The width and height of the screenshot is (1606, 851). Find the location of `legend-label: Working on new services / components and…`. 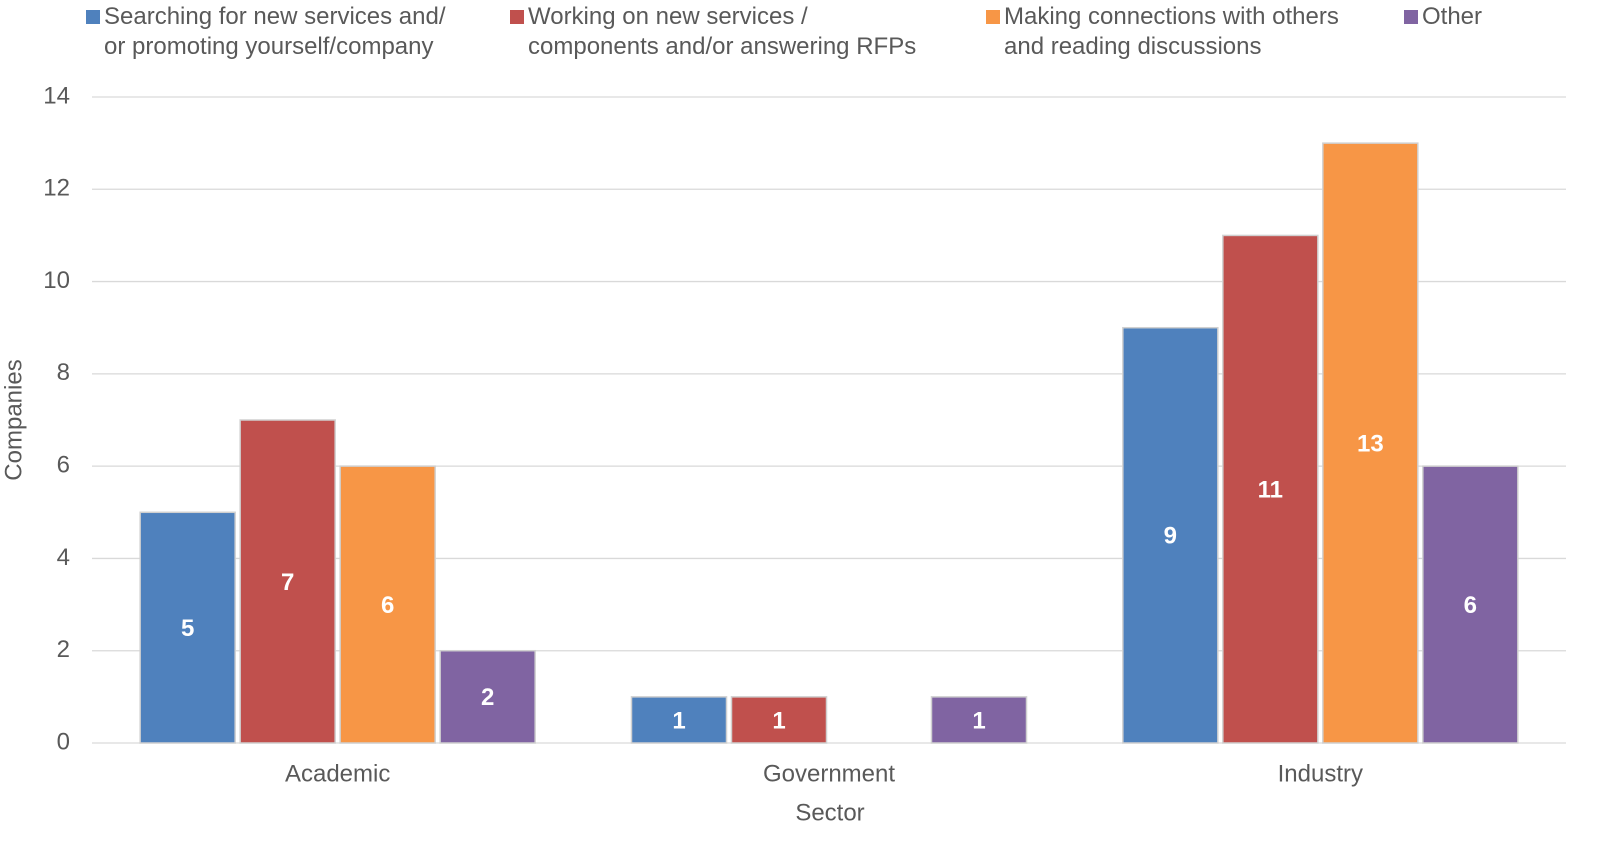

legend-label: Working on new services / components and… is located at coordinates (722, 31).